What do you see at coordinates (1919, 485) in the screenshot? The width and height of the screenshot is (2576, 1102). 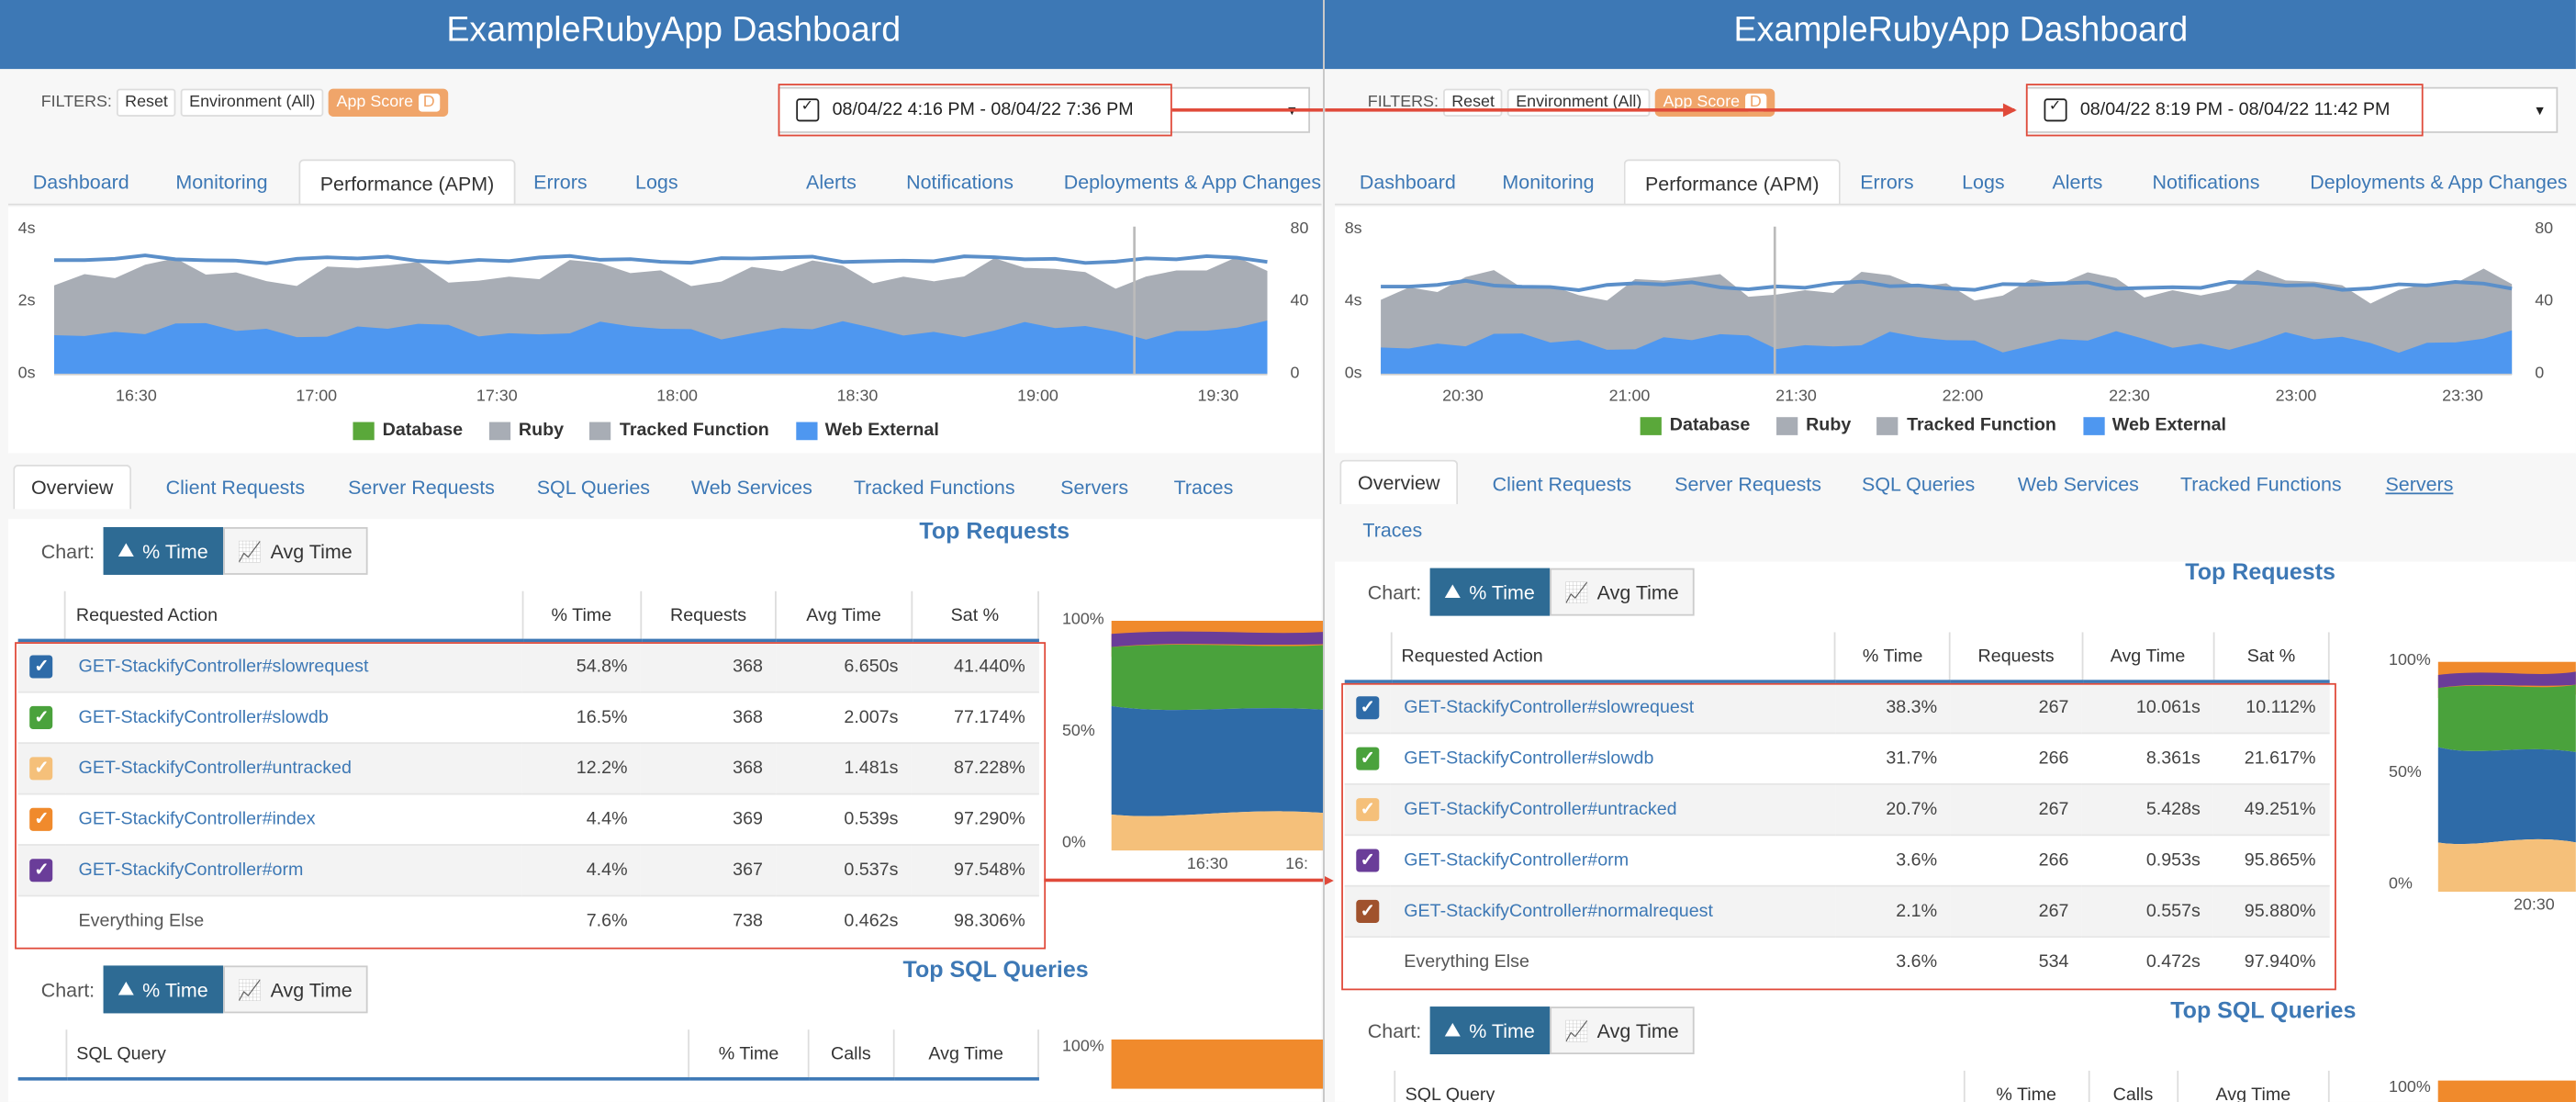 I see `subtab-sql-queries: SQL Queries` at bounding box center [1919, 485].